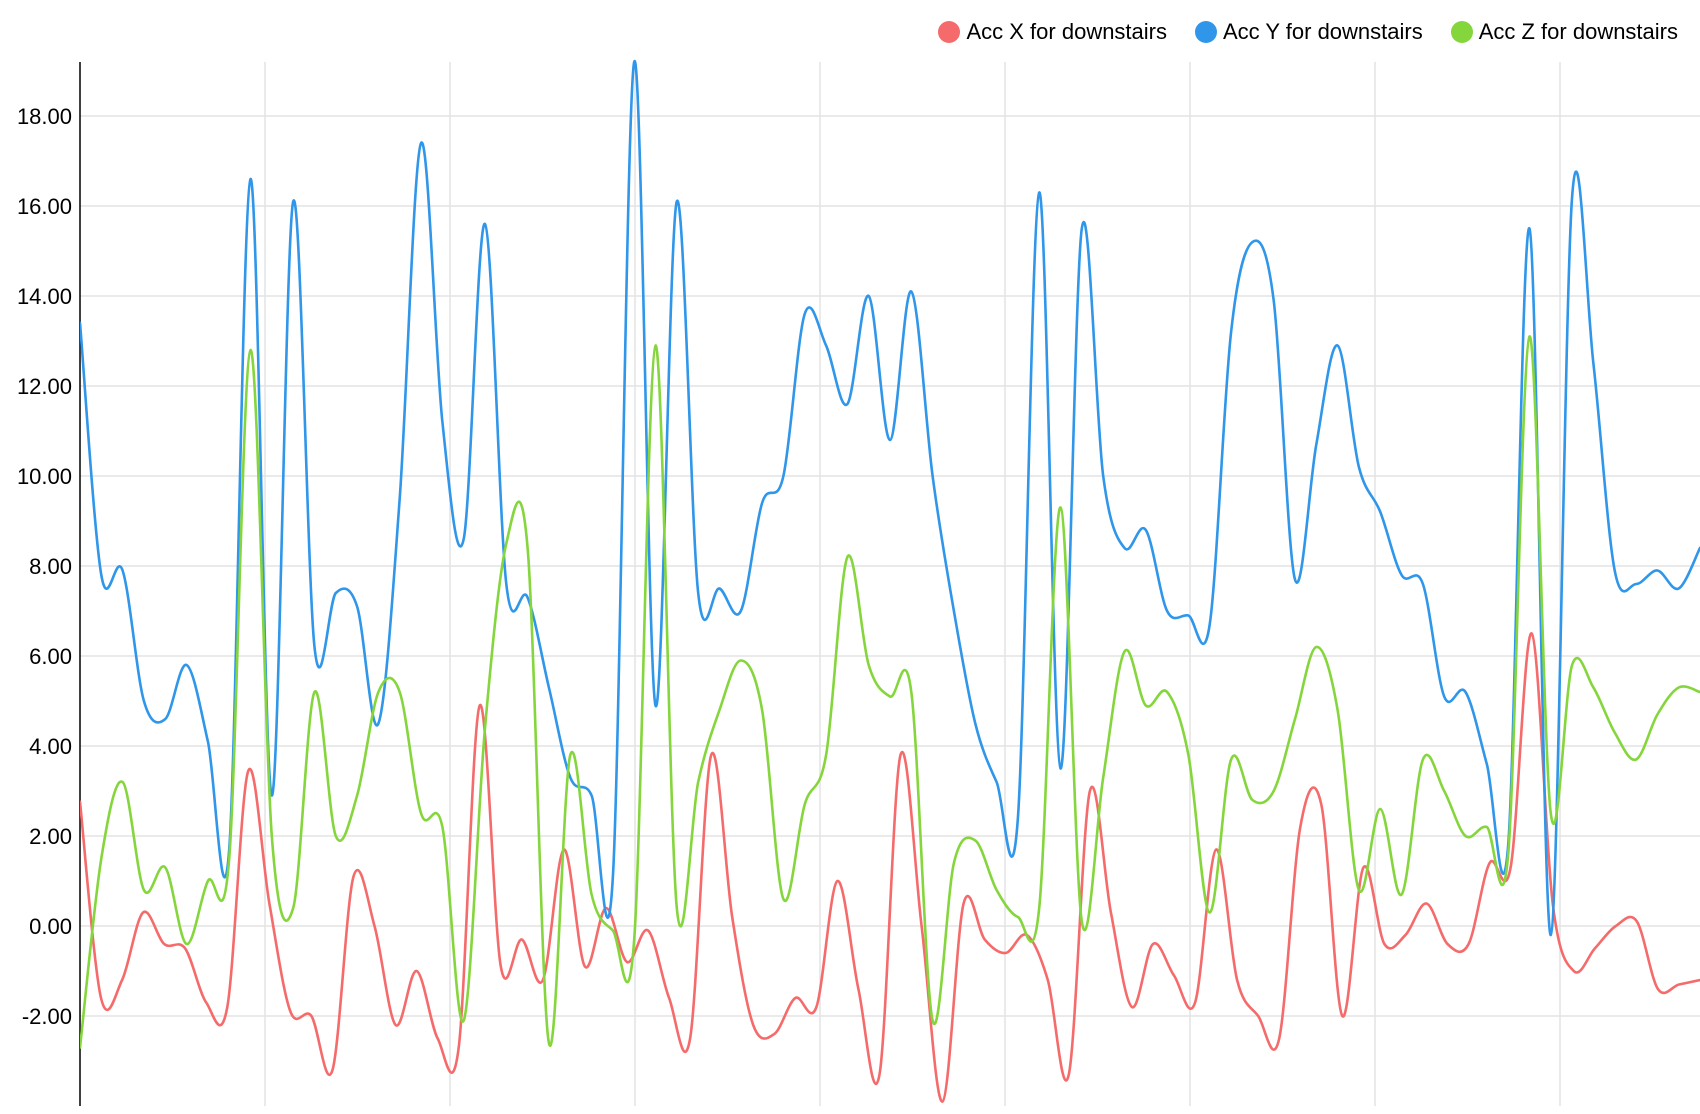 The height and width of the screenshot is (1114, 1700). I want to click on y-tick-label: 12.00, so click(44, 386).